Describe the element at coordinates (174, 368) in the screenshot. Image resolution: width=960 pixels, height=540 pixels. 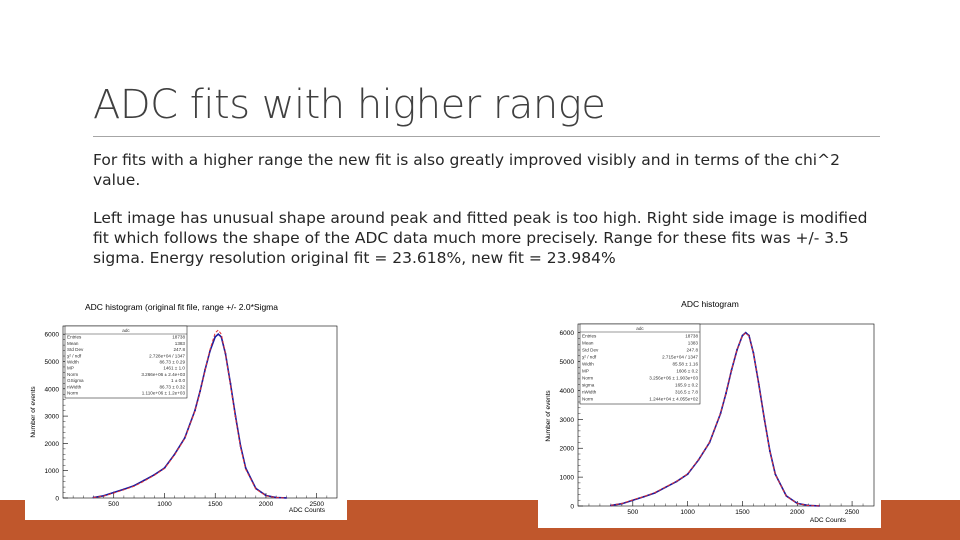
I see `stats-value: 1461 ± 1.0` at that location.